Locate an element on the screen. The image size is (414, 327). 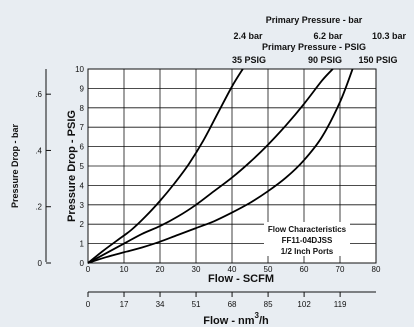
y-tick-label: 8 is located at coordinates (82, 108).